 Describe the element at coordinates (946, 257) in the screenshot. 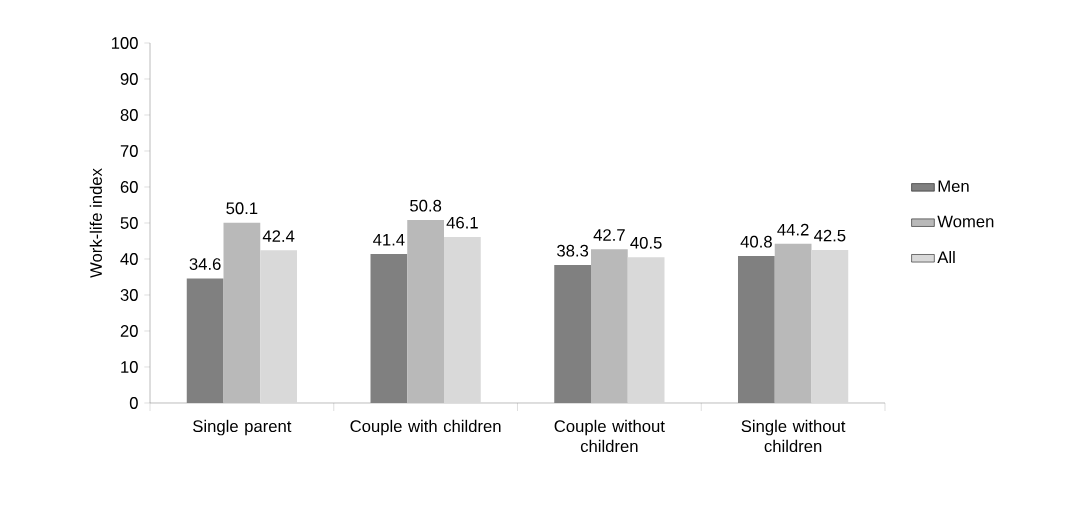

I see `legend-label: All` at that location.